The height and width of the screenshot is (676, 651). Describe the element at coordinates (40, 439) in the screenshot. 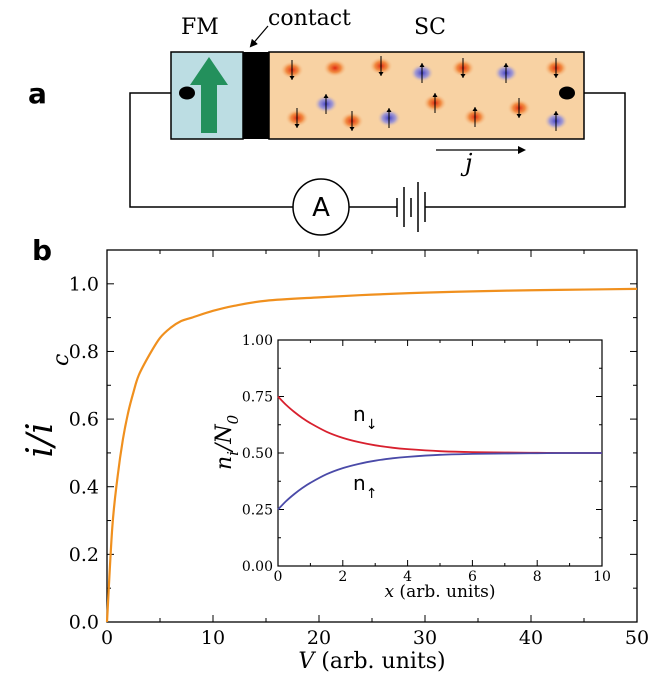

I see `main-y-axis-label: i/i` at that location.